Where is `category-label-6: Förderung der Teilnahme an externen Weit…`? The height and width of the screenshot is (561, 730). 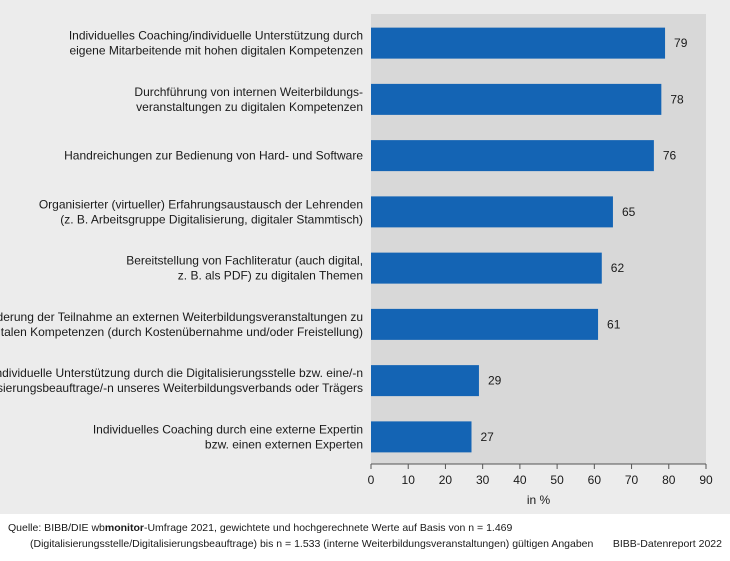
category-label-6: Förderung der Teilnahme an externen Weit… is located at coordinates (181, 324).